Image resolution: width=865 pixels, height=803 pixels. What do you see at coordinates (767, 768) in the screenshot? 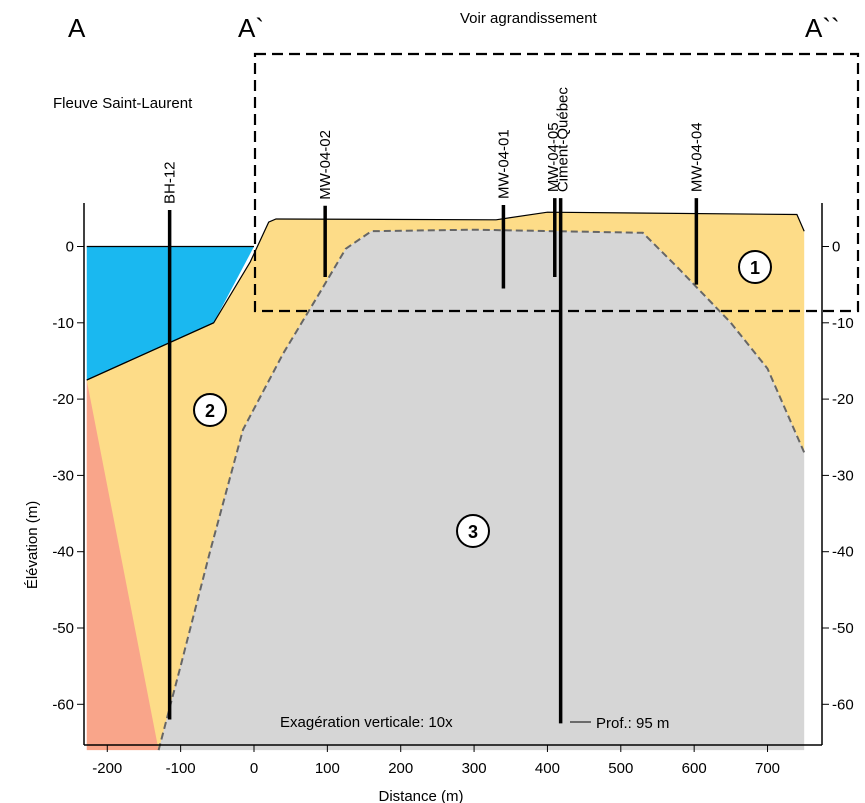
I see `x-tick-label: 700` at bounding box center [767, 768].